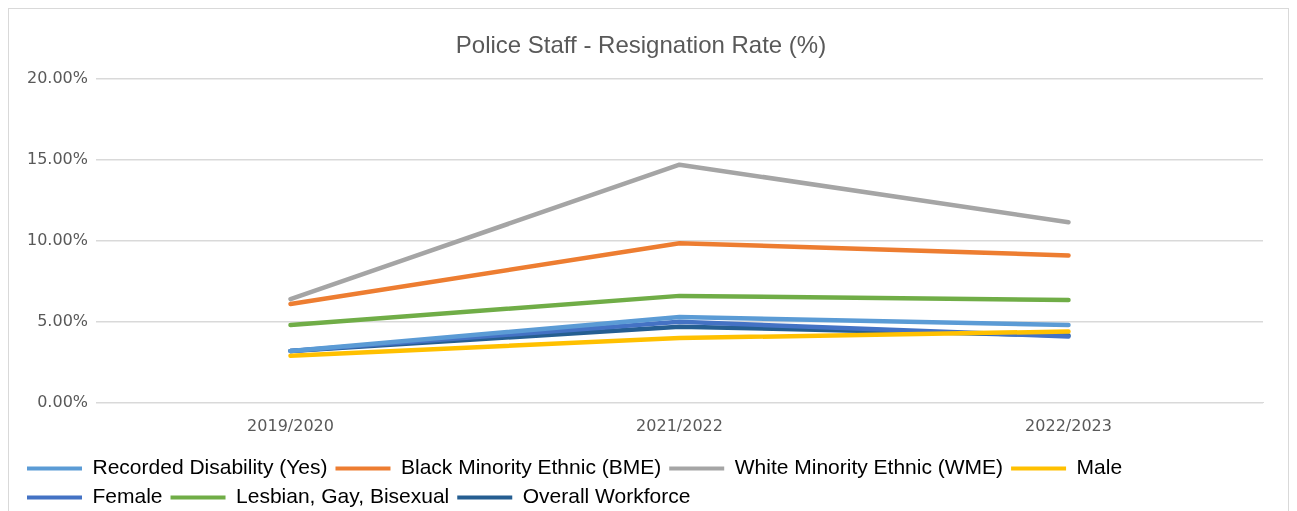  What do you see at coordinates (531, 467) in the screenshot?
I see `legend-label: Black Minority Ethnic (BME)` at bounding box center [531, 467].